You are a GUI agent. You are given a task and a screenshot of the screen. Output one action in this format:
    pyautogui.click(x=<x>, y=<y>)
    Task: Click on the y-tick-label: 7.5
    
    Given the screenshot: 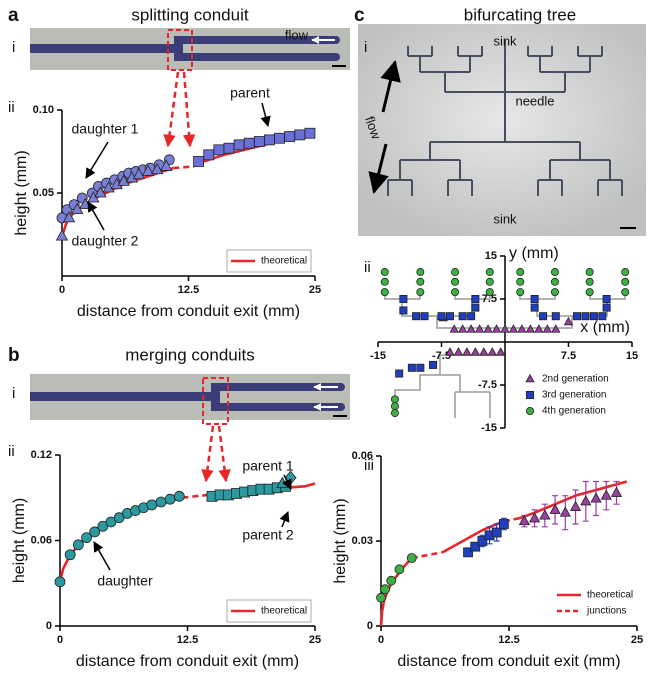 What is the action you would take?
    pyautogui.click(x=489, y=299)
    